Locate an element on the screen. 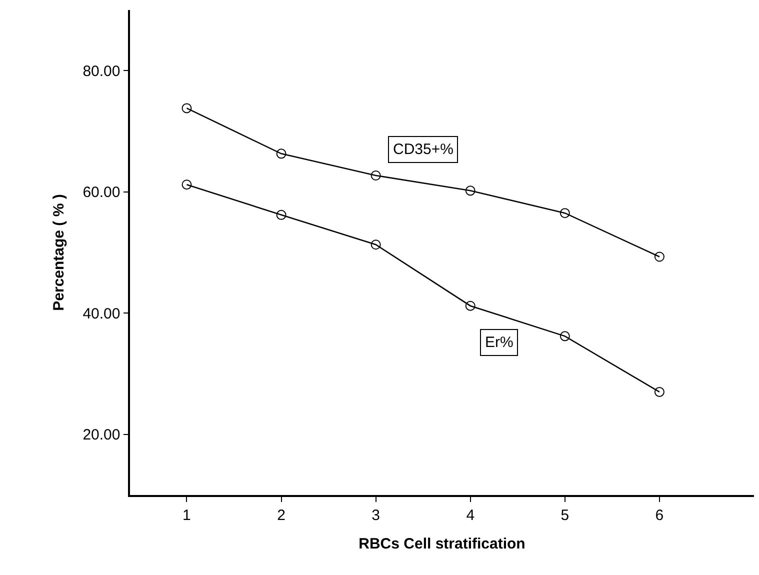 This screenshot has width=759, height=575. x-tick-label: 4 is located at coordinates (470, 515).